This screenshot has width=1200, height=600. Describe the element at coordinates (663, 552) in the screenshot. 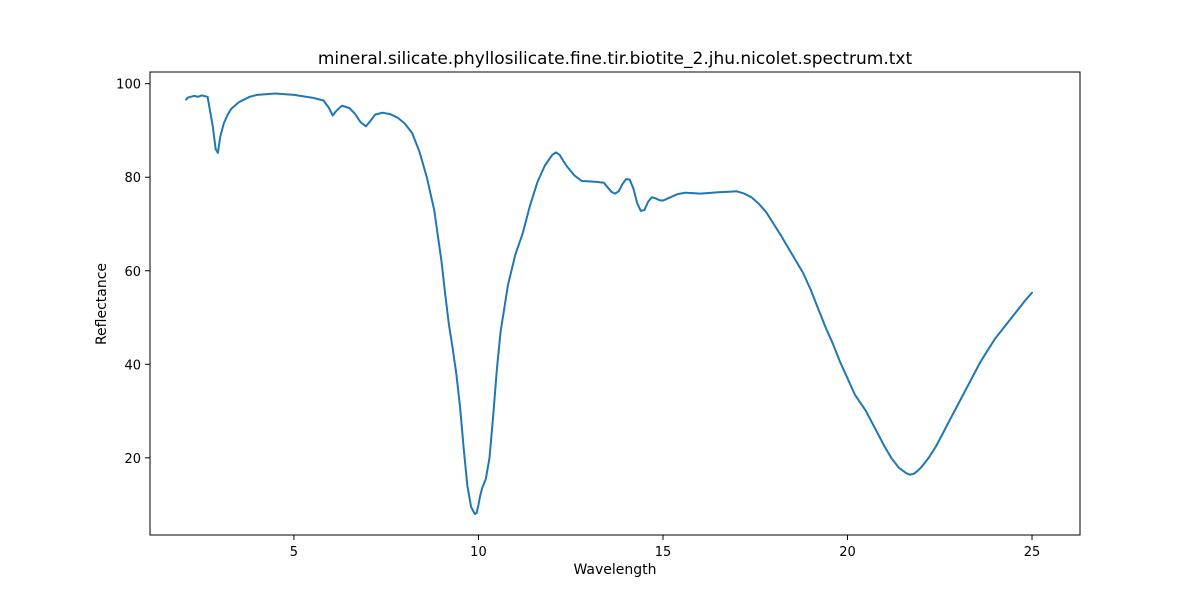

I see `x-tick-label: 15` at that location.